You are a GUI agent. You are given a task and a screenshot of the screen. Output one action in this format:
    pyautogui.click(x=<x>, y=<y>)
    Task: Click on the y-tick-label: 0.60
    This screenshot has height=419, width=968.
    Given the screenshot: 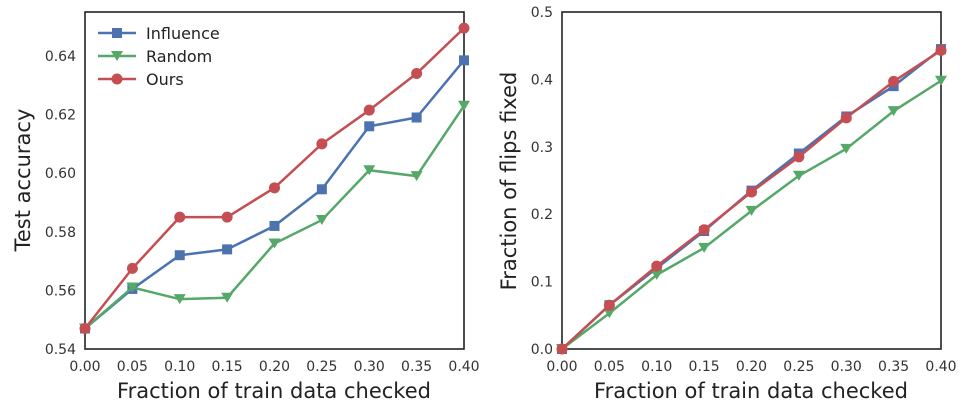 What is the action you would take?
    pyautogui.click(x=60, y=174)
    